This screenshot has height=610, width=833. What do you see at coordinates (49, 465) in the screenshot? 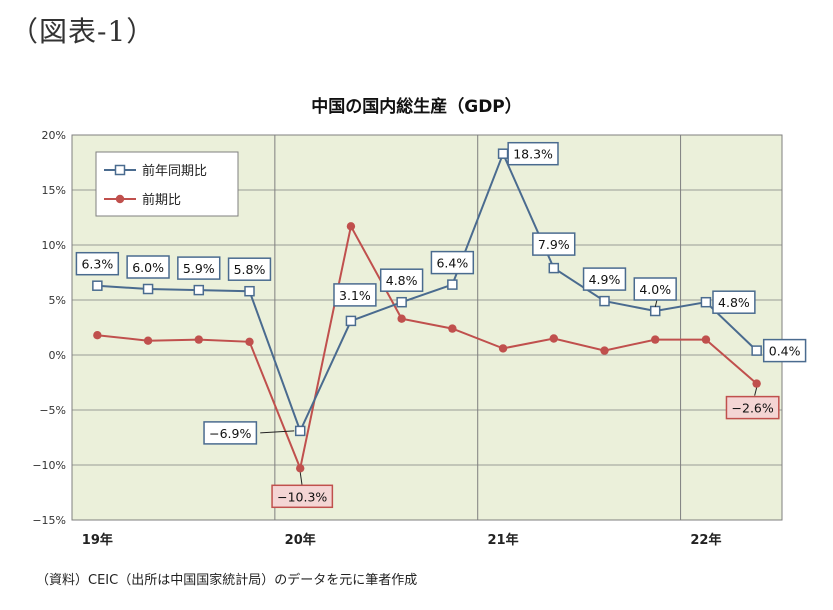
I see `y-tick-label: −10%` at bounding box center [49, 465].